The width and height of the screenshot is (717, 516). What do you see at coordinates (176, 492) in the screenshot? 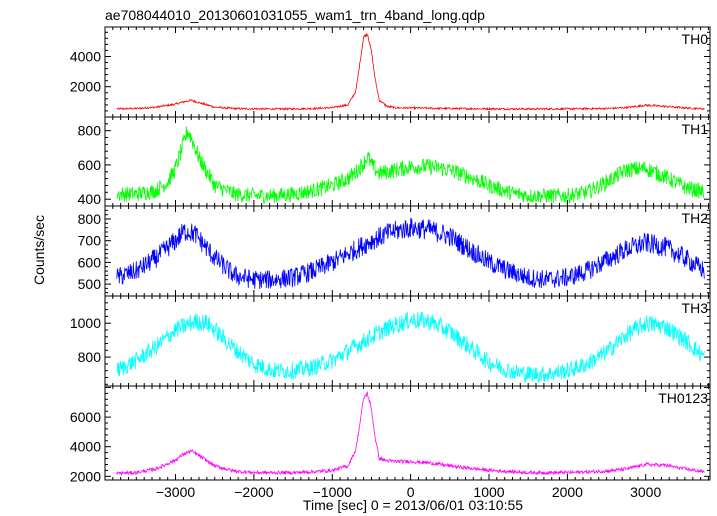
I see `x-tick-label: −3000` at bounding box center [176, 492].